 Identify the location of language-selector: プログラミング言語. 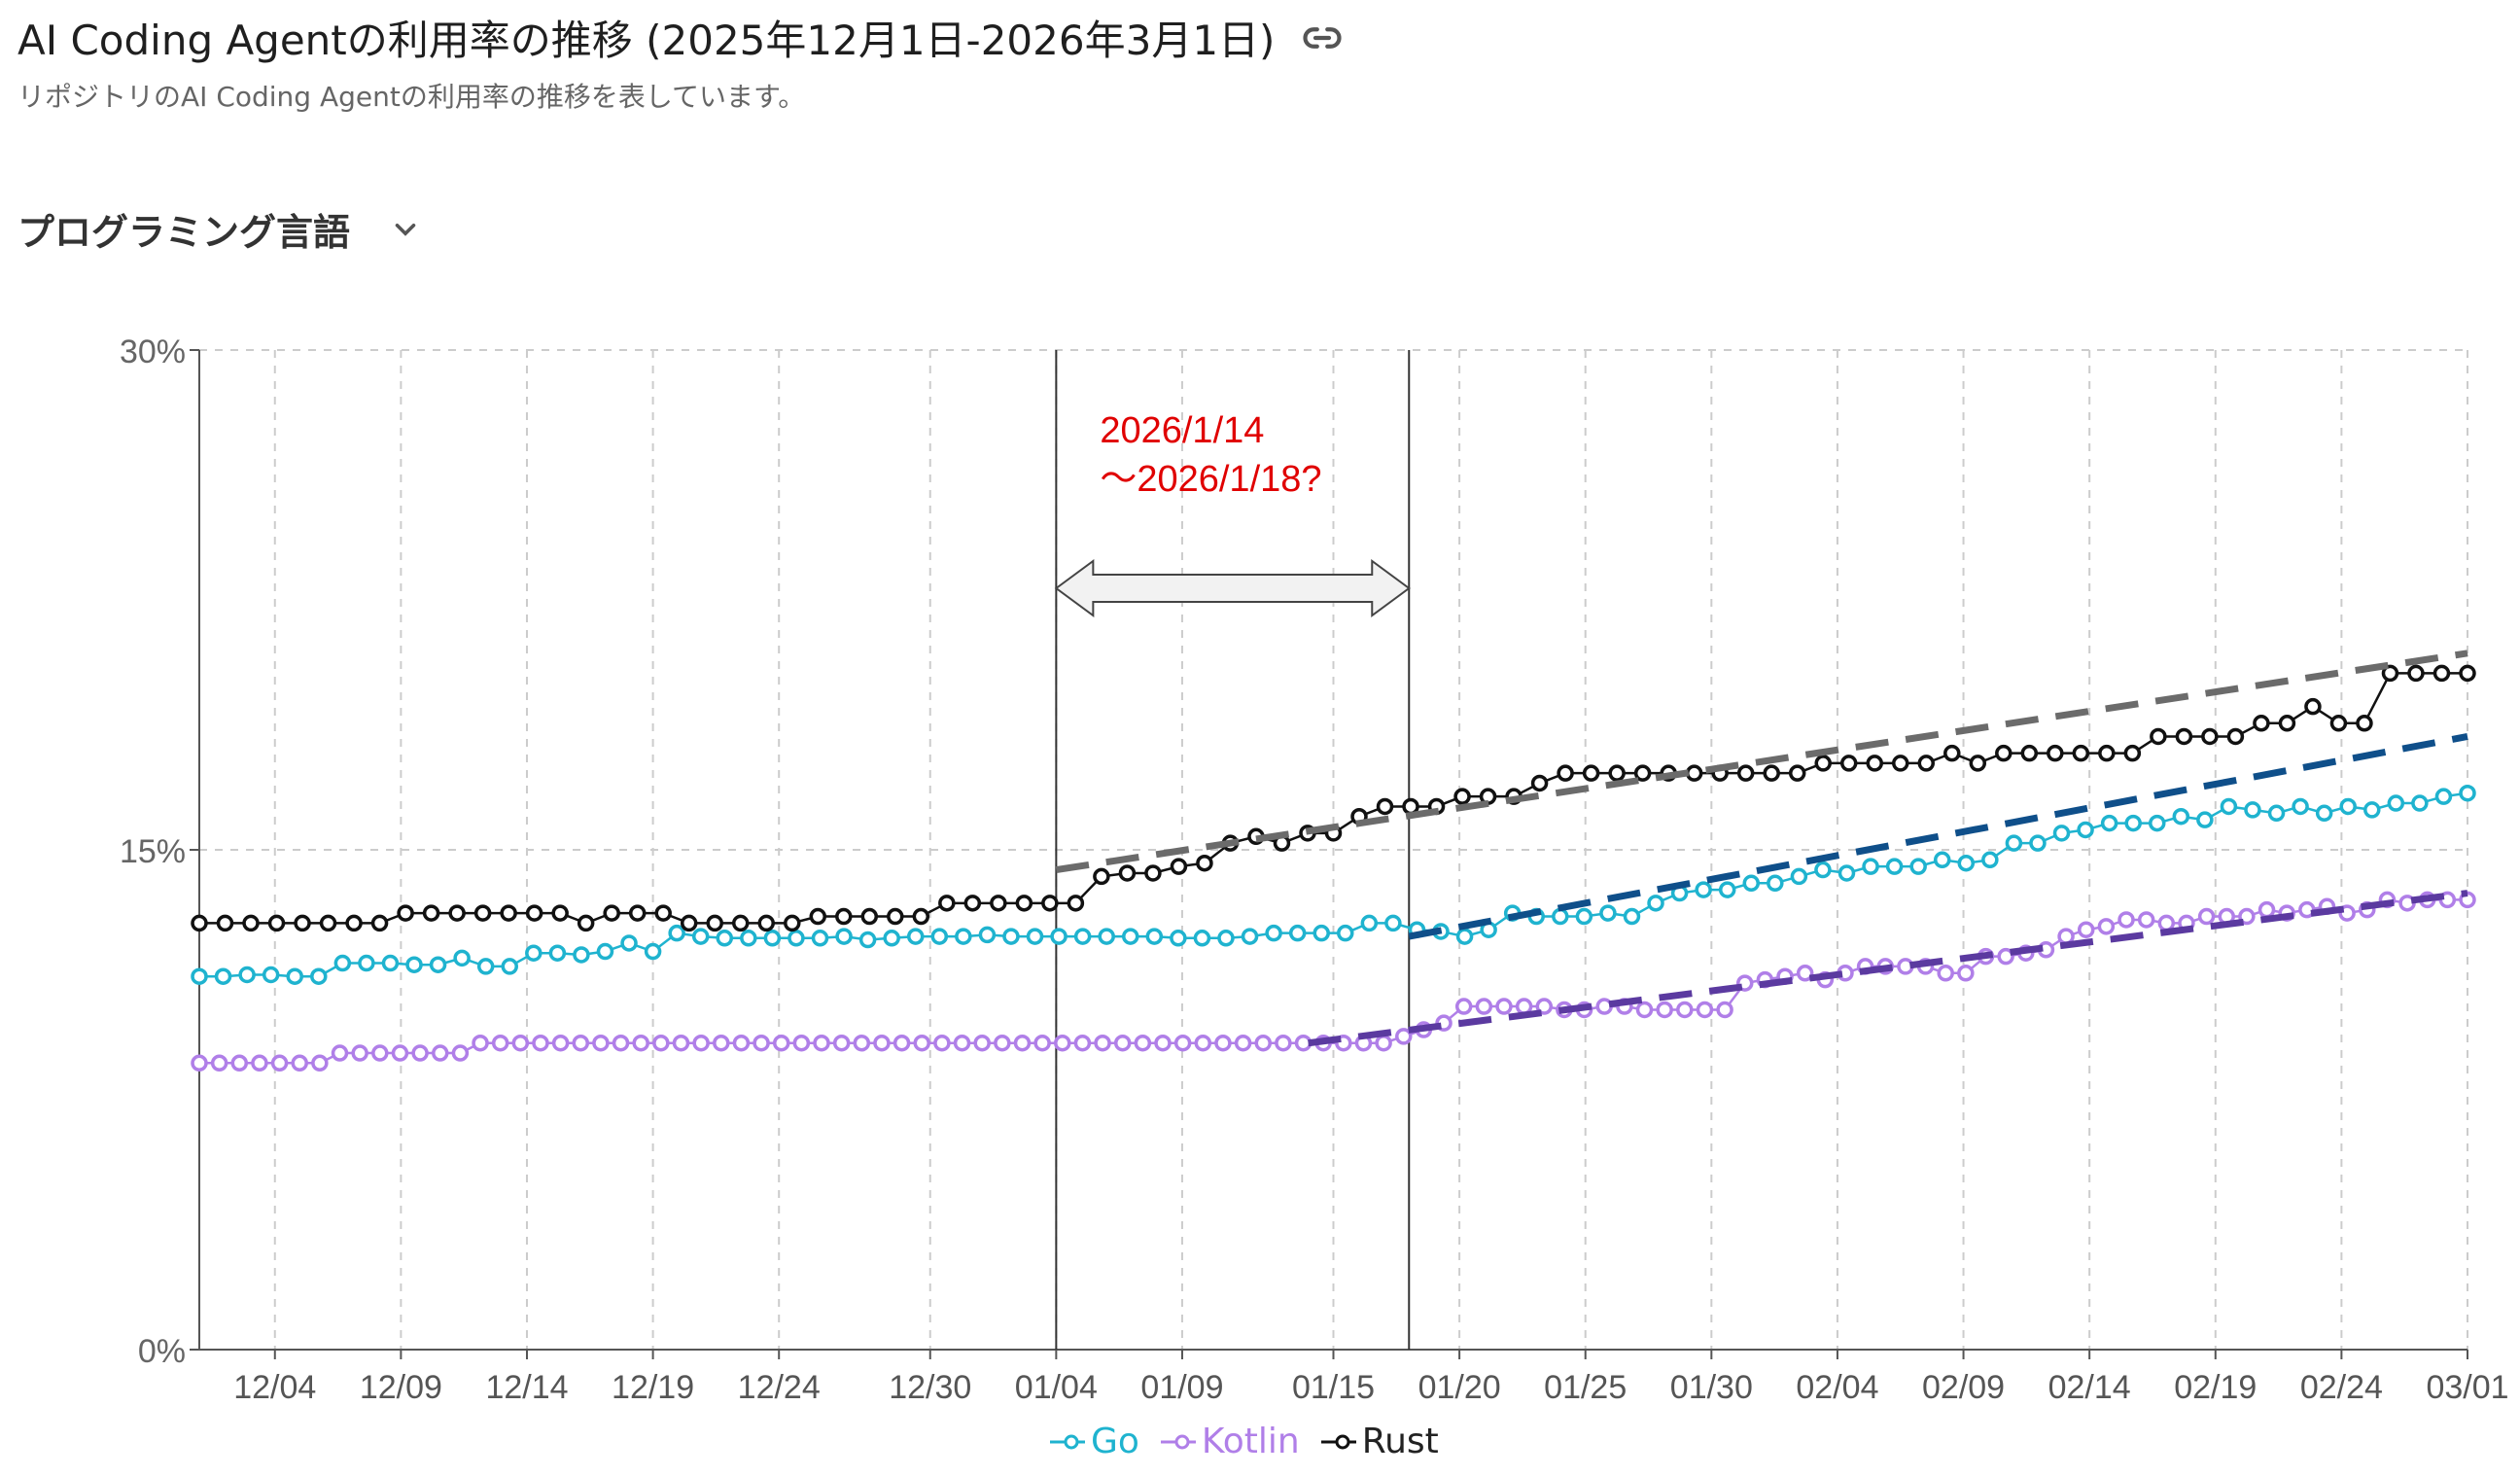
(220, 229).